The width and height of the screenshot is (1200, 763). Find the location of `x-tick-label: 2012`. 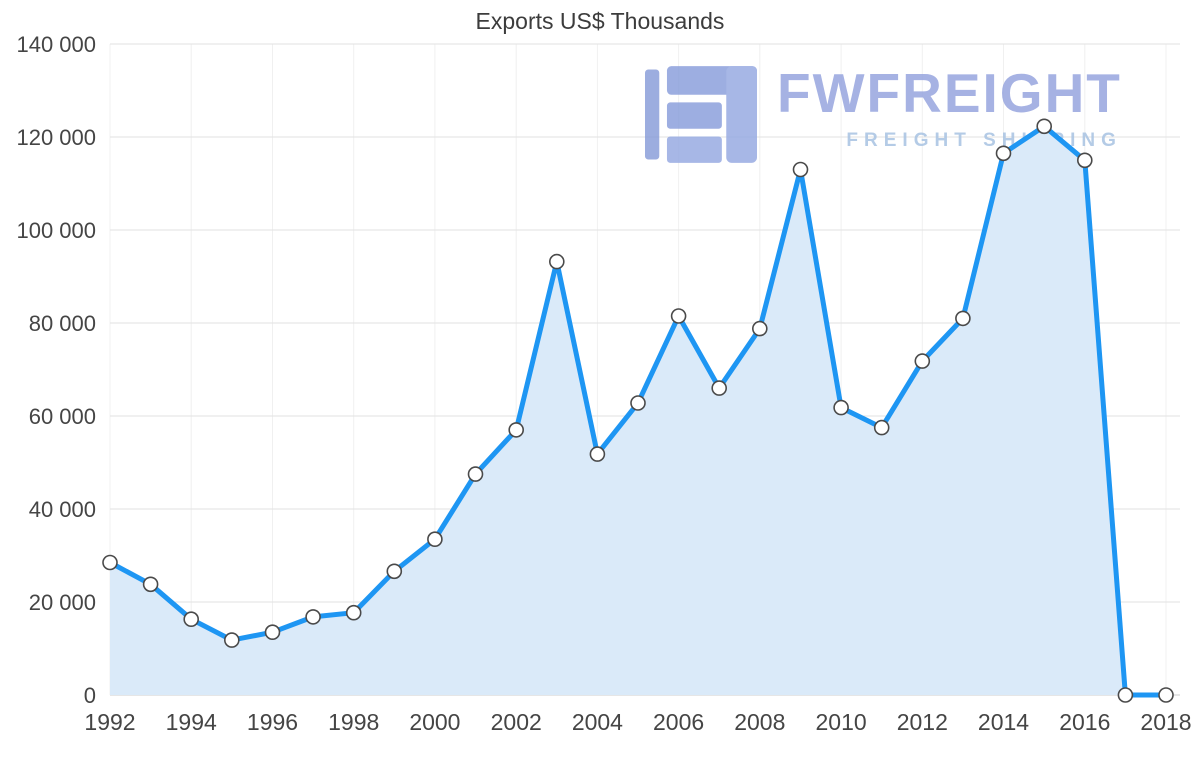

x-tick-label: 2012 is located at coordinates (922, 722).